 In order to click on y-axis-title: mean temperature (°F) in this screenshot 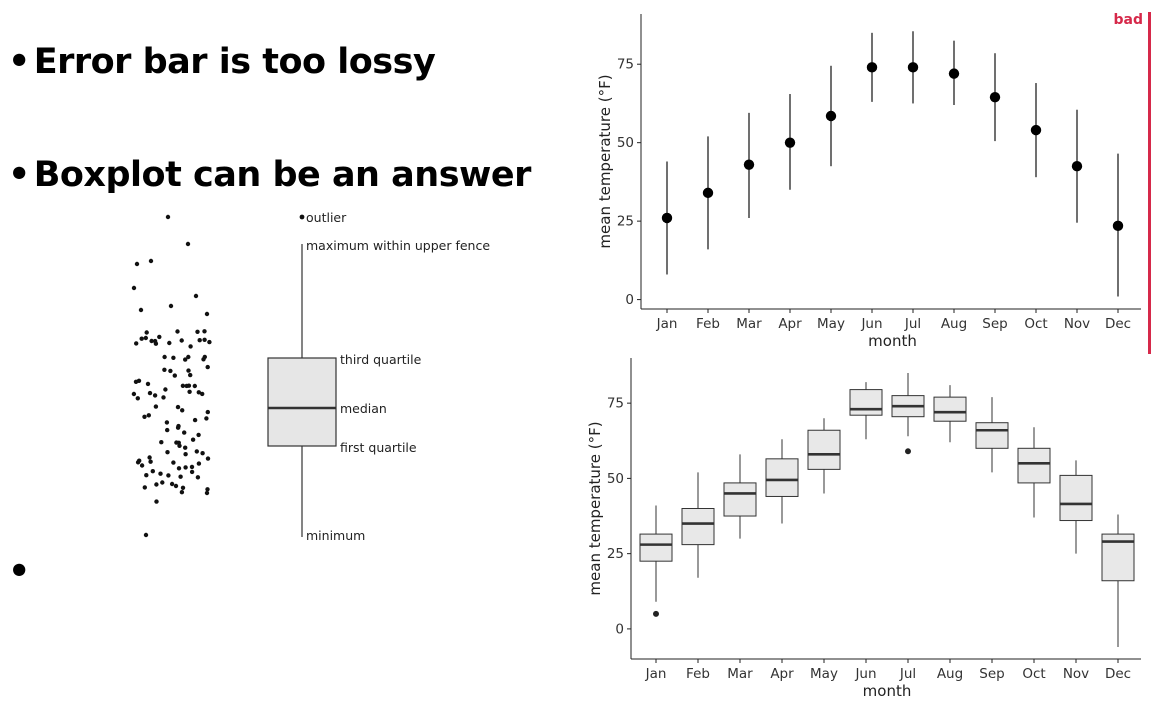, I will do `click(605, 161)`.